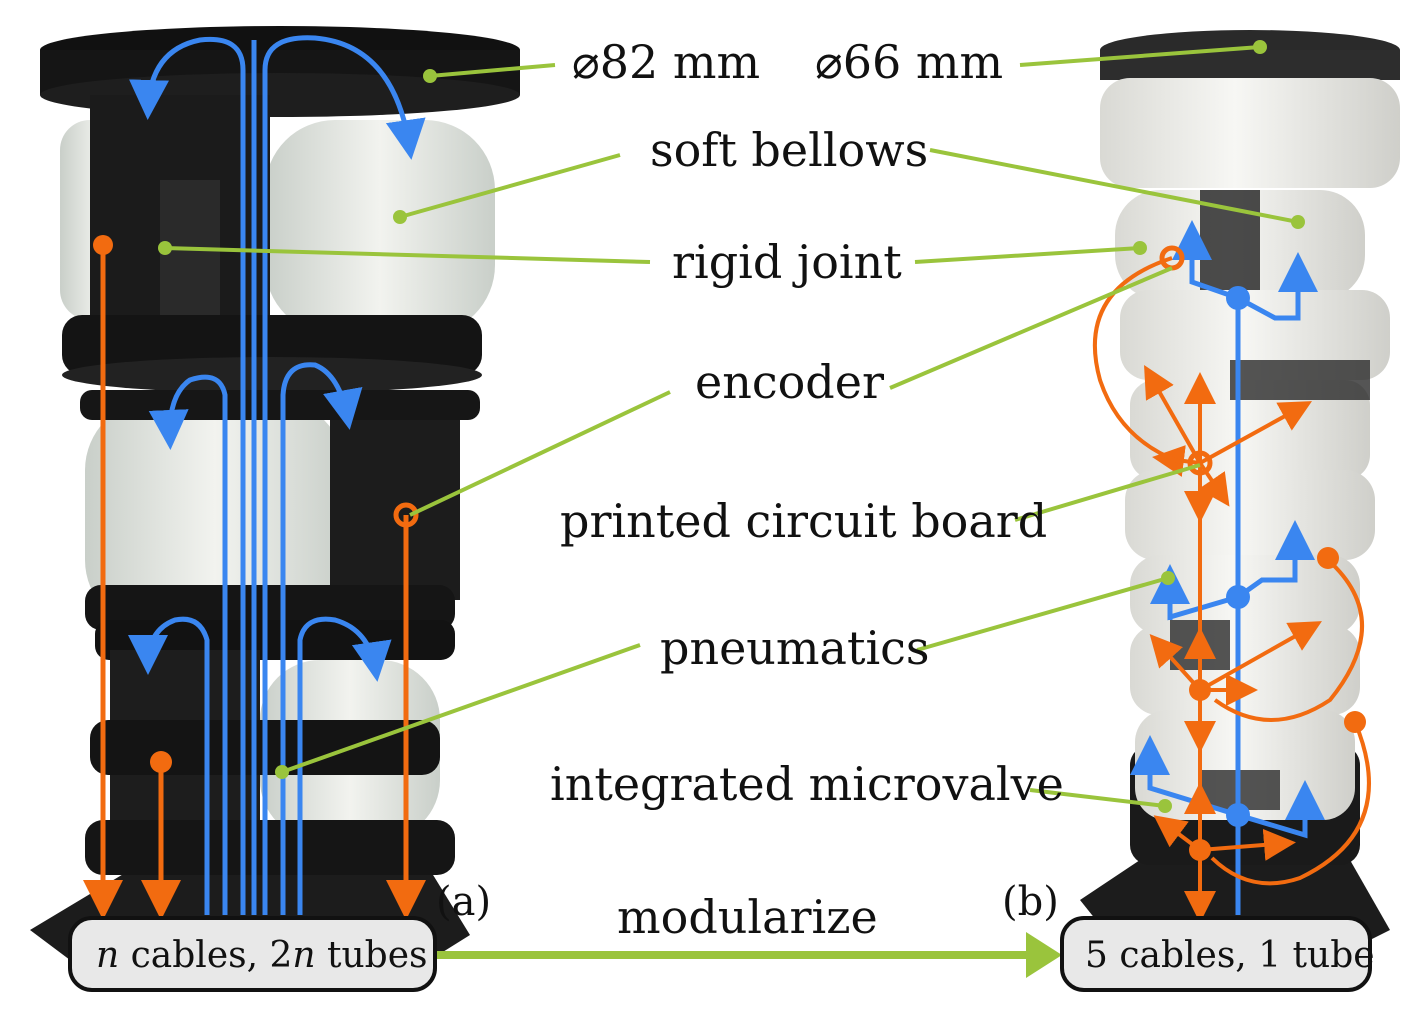  I want to click on label-soft-bellows: soft bellows, so click(789, 150).